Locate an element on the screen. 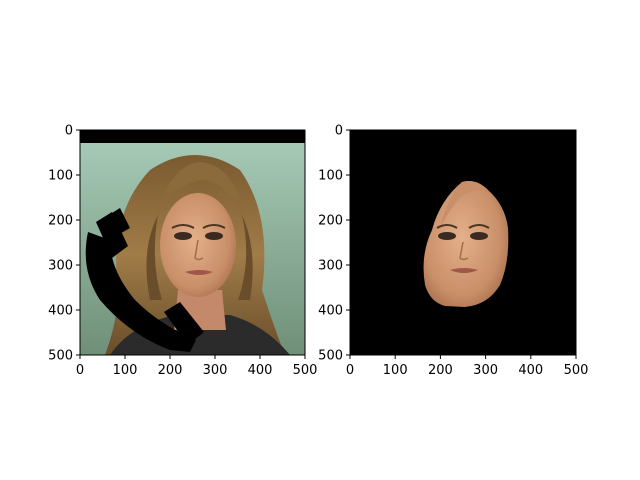 Image resolution: width=640 pixels, height=480 pixels. phone-occluder-icon is located at coordinates (144, 280).